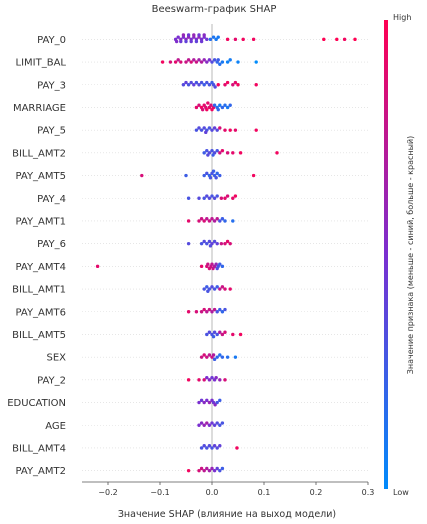  I want to click on feature-label: PAY_AMT6, so click(40, 312).